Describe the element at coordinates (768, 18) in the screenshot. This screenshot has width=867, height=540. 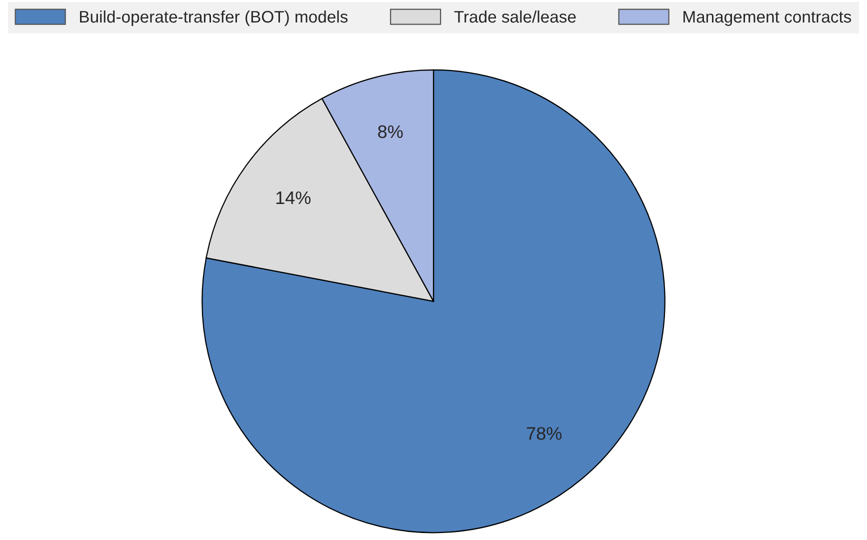
I see `legend-label: Management contracts` at that location.